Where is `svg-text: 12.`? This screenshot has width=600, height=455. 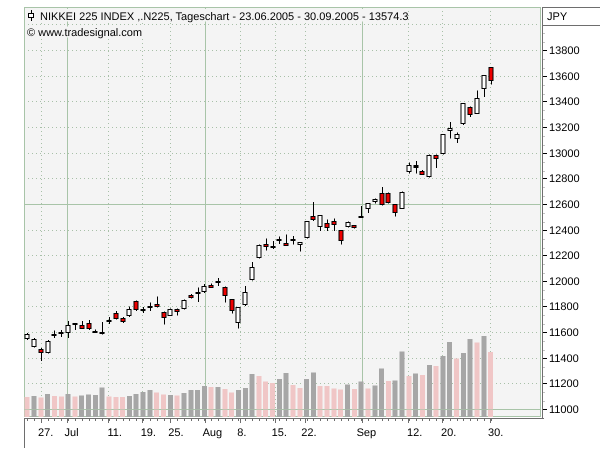 svg-text: 12. is located at coordinates (414, 433).